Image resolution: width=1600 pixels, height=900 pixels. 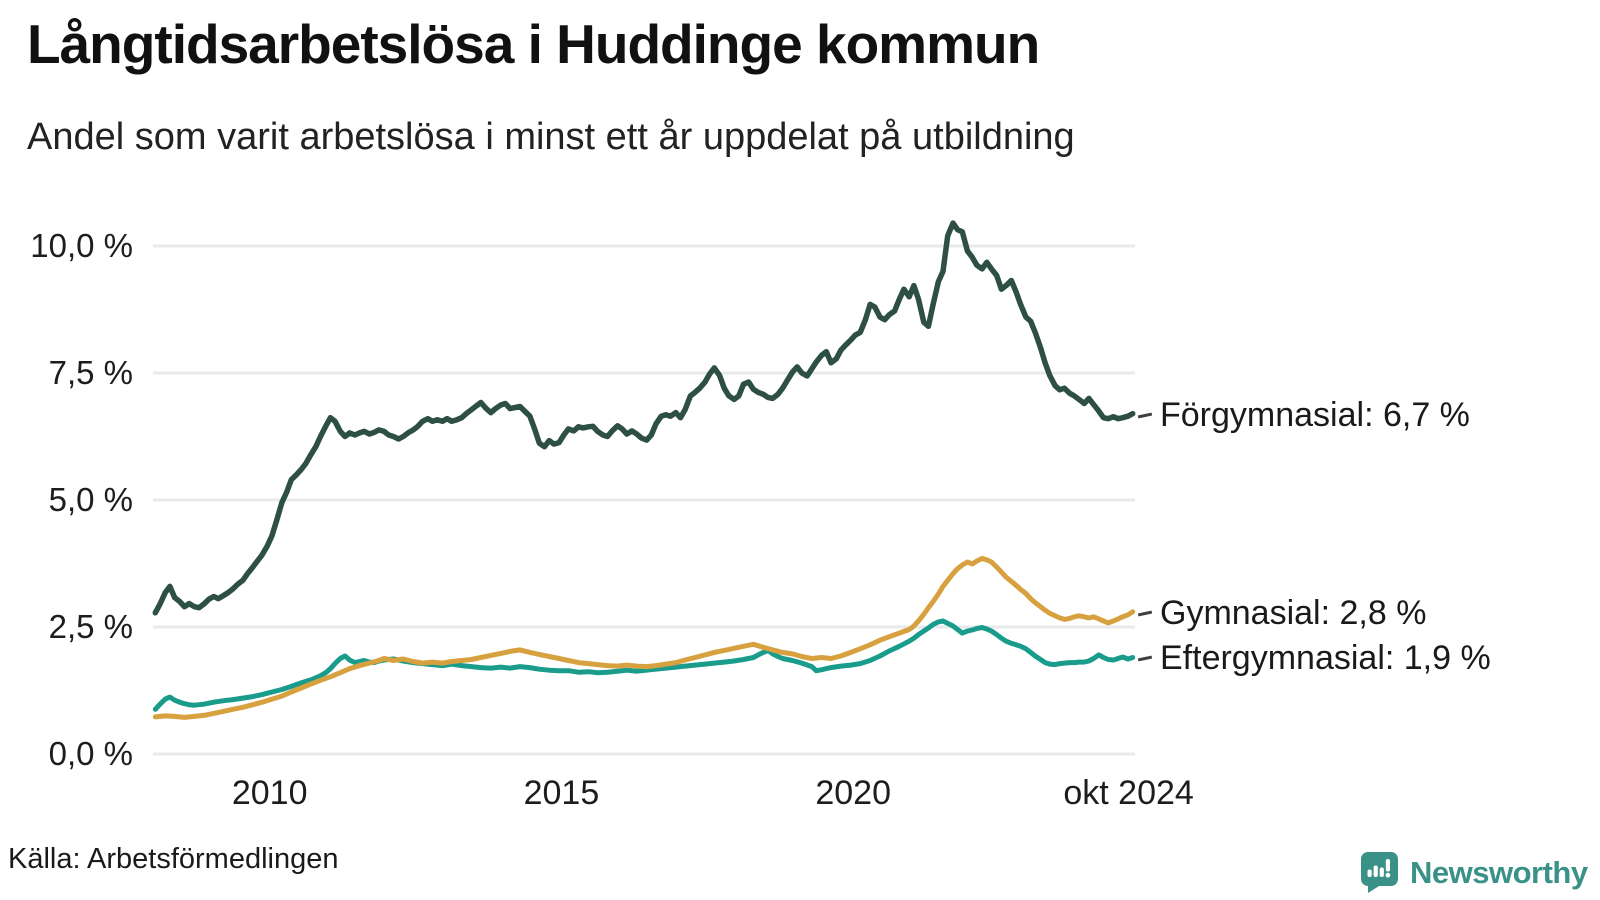 I want to click on logo-bar-medium, so click(x=1381, y=872).